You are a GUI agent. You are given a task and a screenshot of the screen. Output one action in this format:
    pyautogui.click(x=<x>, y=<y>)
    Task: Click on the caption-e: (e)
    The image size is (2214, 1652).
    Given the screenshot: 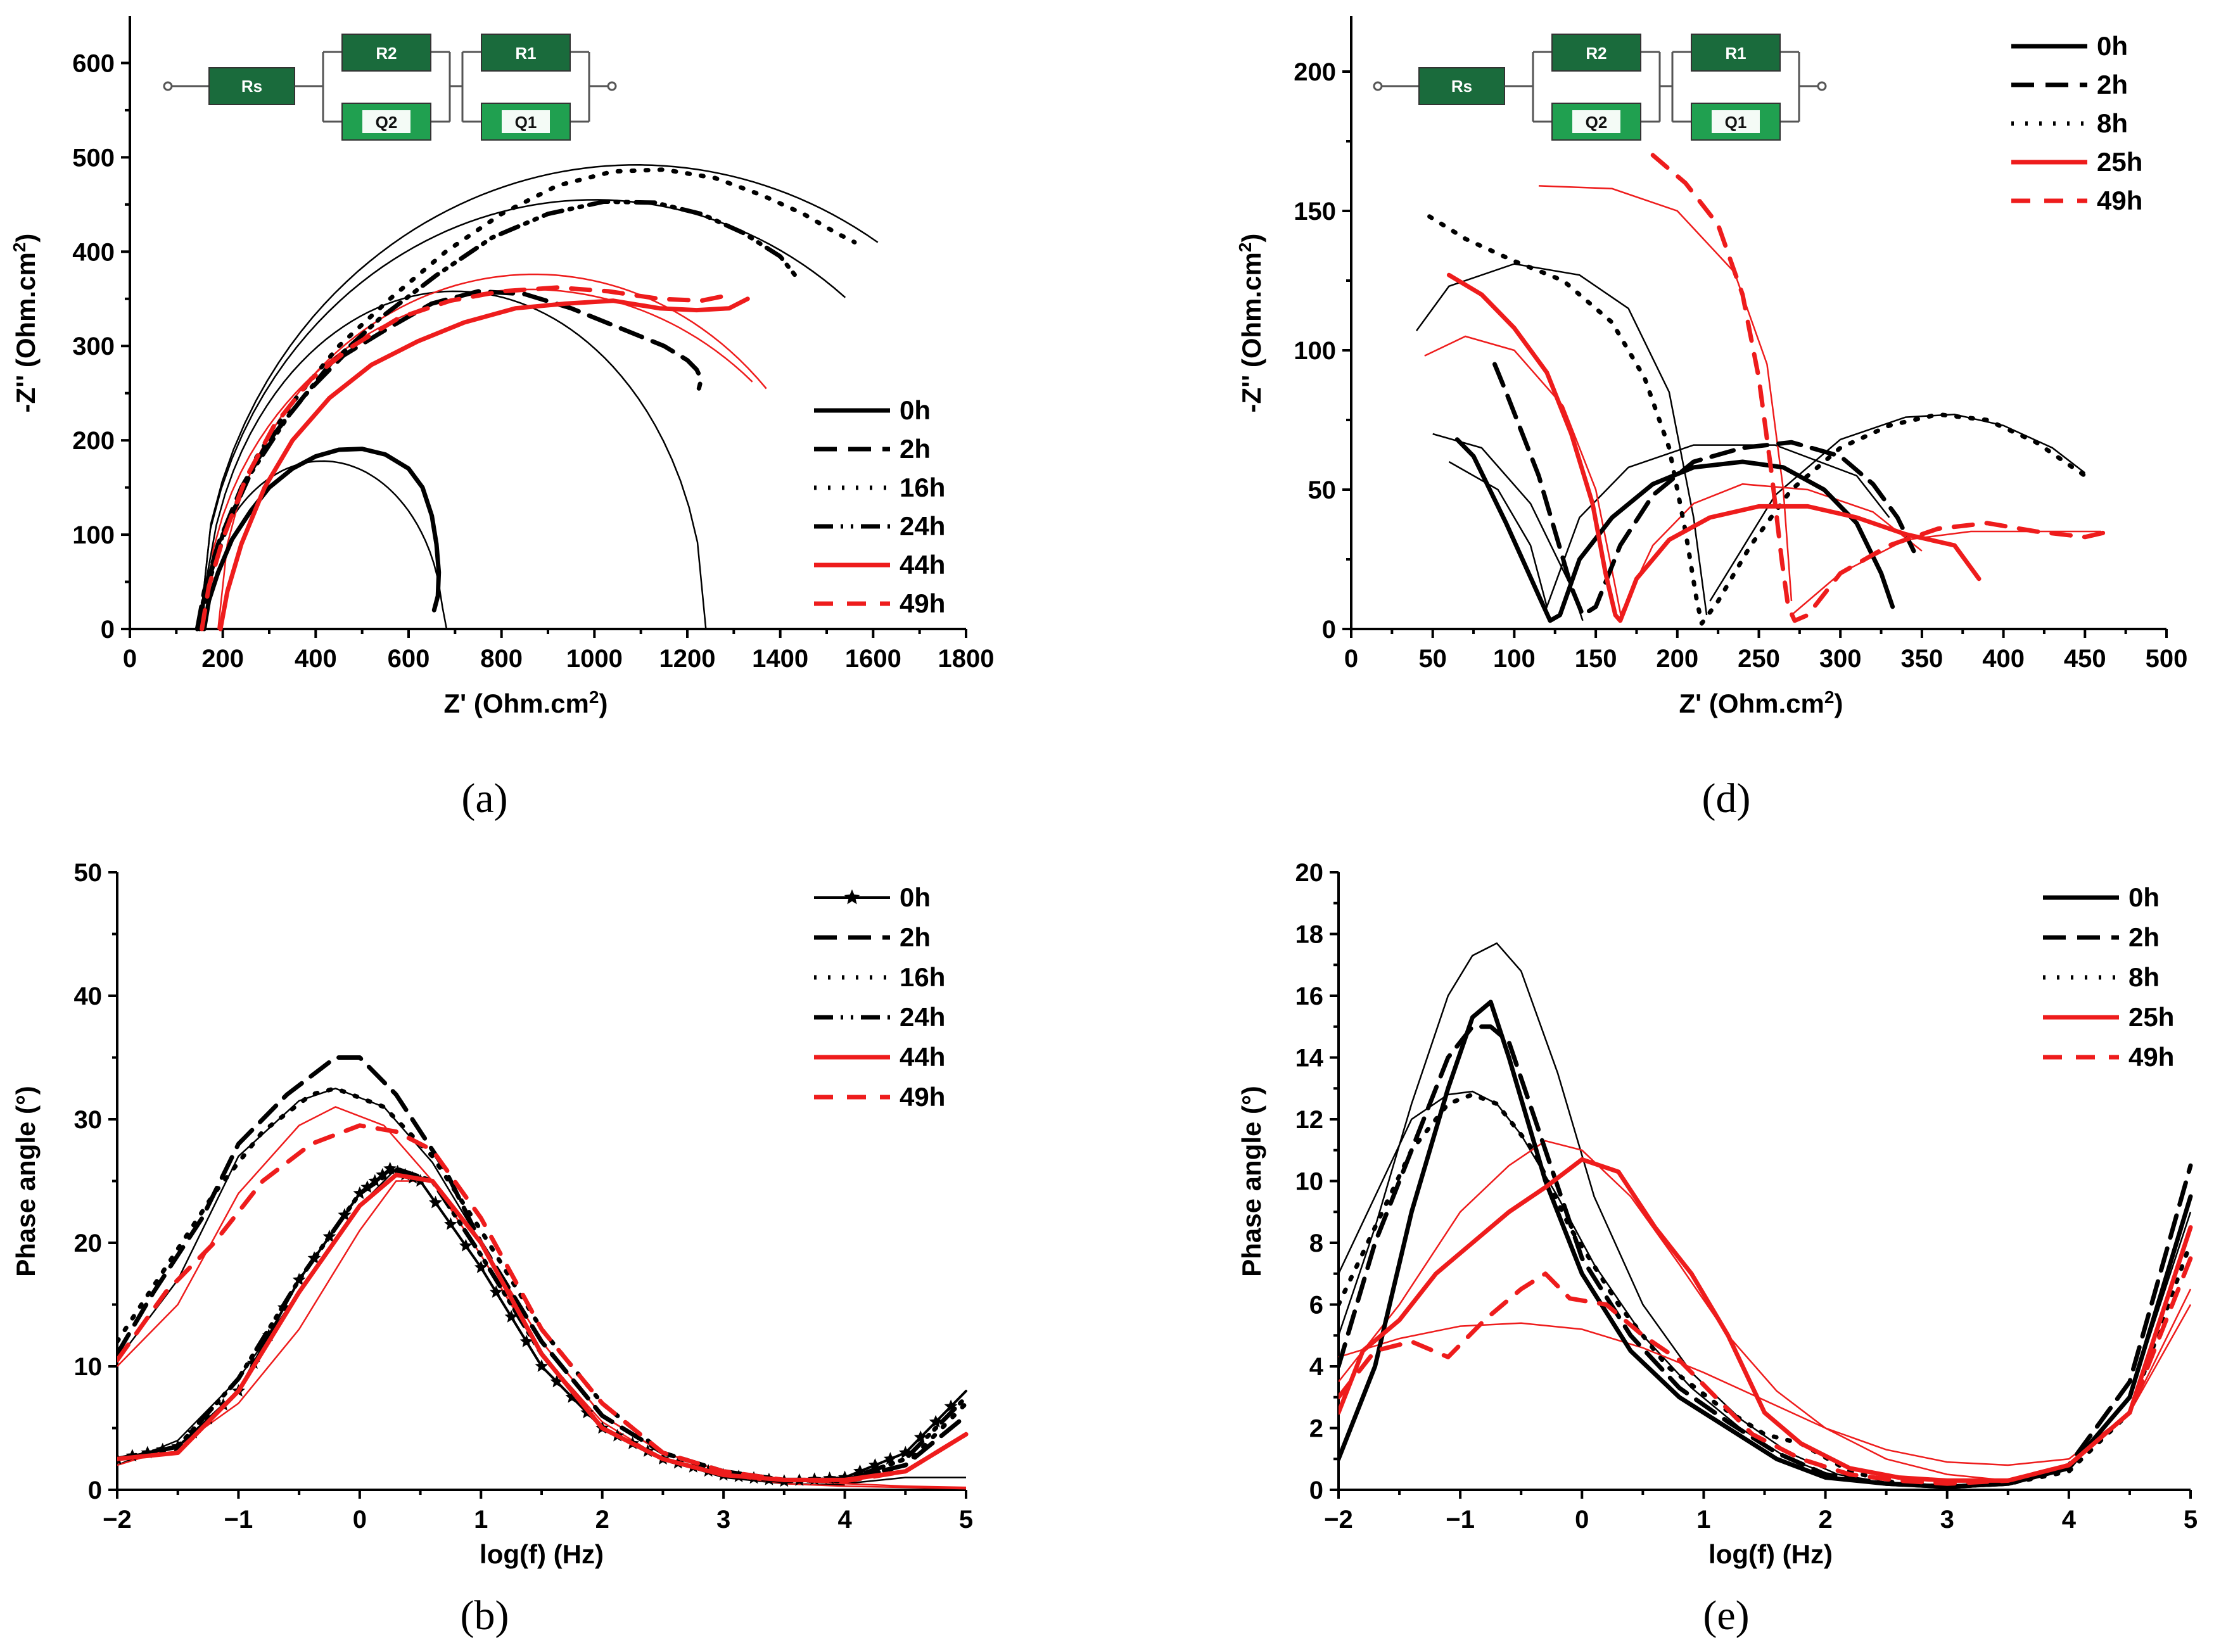 What is the action you would take?
    pyautogui.click(x=1726, y=1615)
    